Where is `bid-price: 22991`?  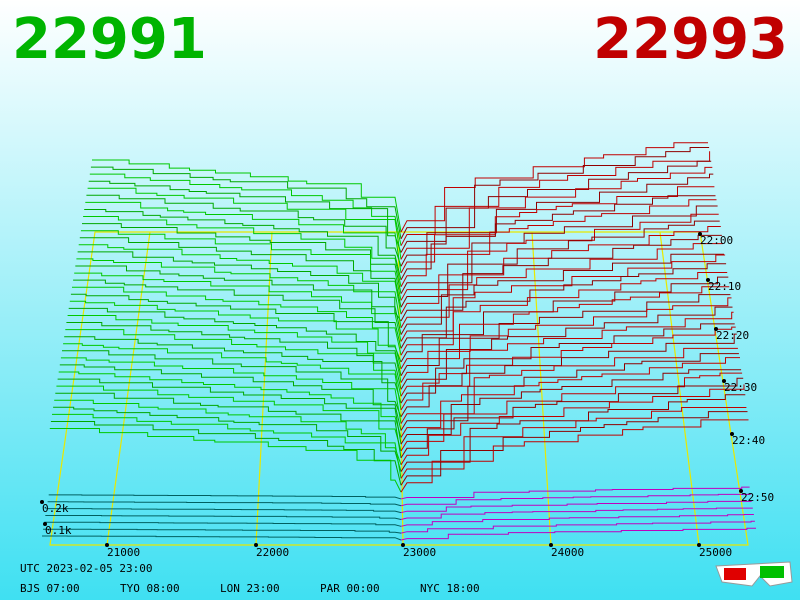
bid-price: 22991 is located at coordinates (109, 39).